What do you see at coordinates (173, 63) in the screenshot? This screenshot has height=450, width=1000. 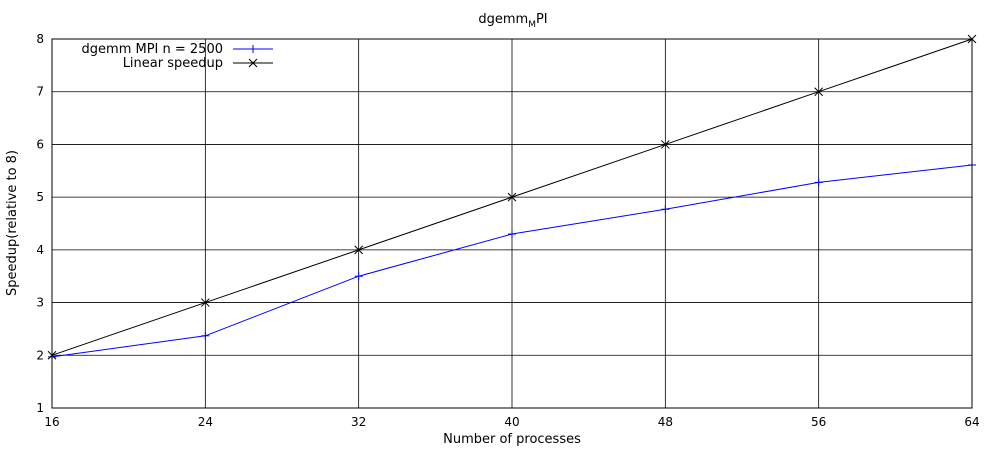 I see `legend-label-linear: Linear speedup` at bounding box center [173, 63].